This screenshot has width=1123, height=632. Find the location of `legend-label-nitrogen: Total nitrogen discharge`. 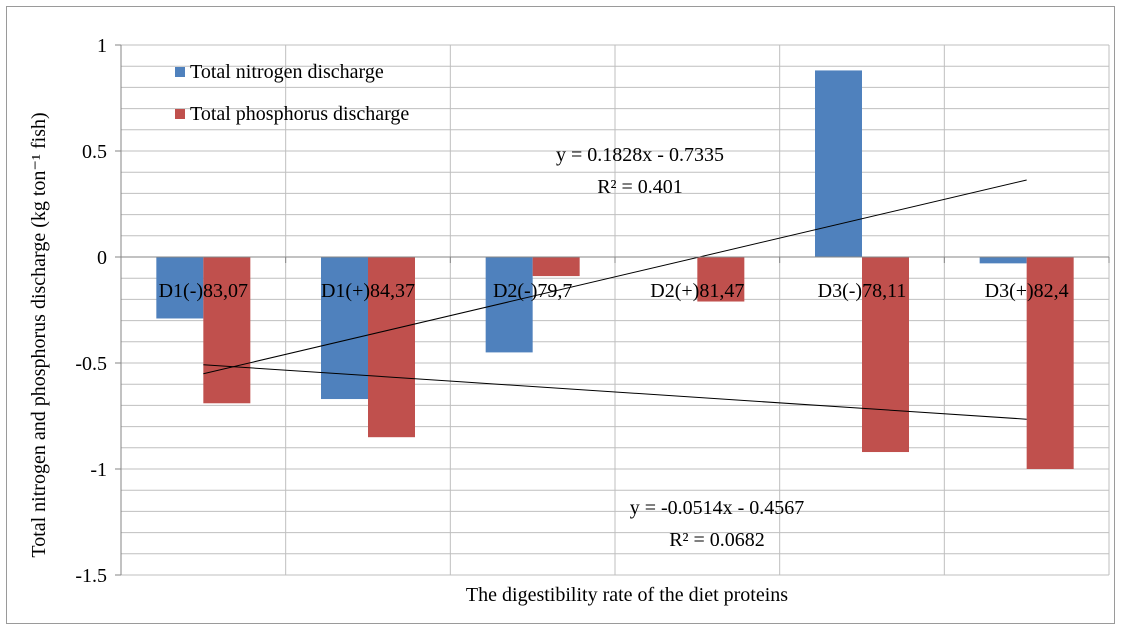

legend-label-nitrogen: Total nitrogen discharge is located at coordinates (287, 72).